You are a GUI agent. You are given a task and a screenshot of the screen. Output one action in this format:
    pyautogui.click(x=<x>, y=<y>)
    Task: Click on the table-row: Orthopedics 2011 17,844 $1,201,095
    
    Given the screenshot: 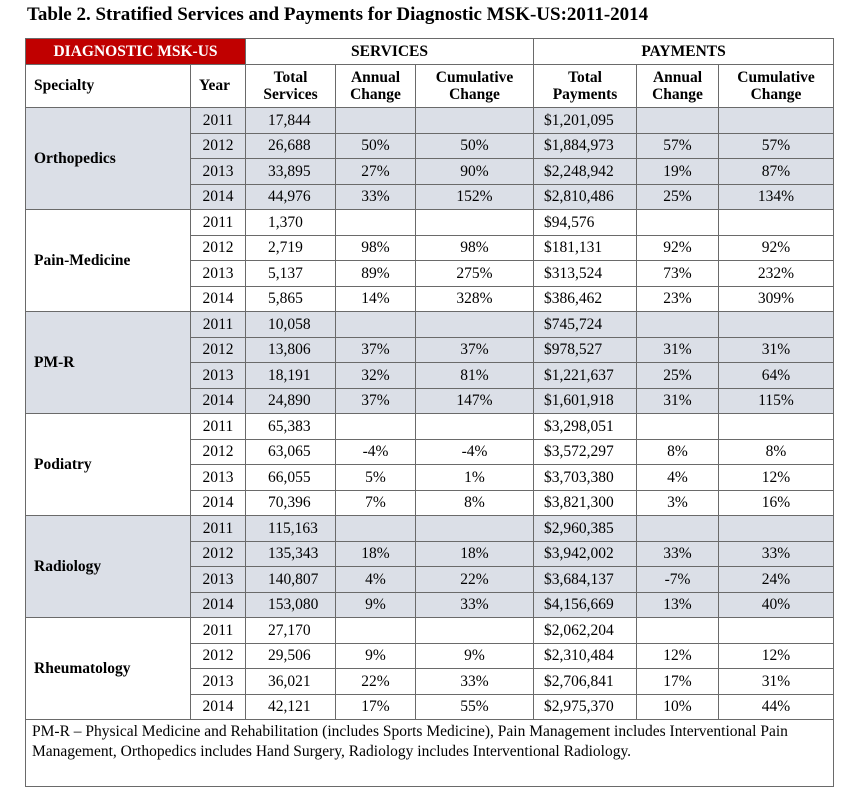 What is the action you would take?
    pyautogui.click(x=430, y=158)
    